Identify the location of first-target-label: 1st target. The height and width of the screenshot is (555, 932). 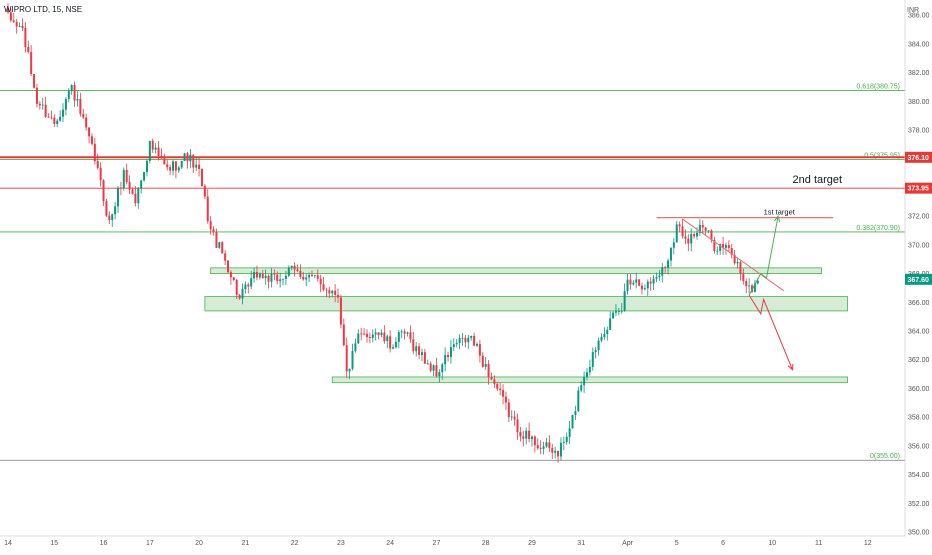
(780, 212).